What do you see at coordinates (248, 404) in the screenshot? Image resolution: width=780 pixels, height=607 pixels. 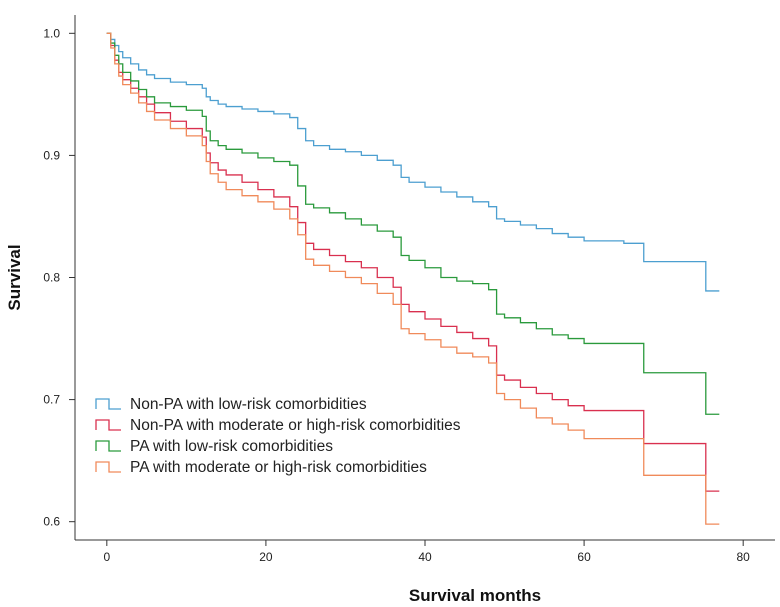 I see `legend-label-1: Non-PA with low-risk comorbidities` at bounding box center [248, 404].